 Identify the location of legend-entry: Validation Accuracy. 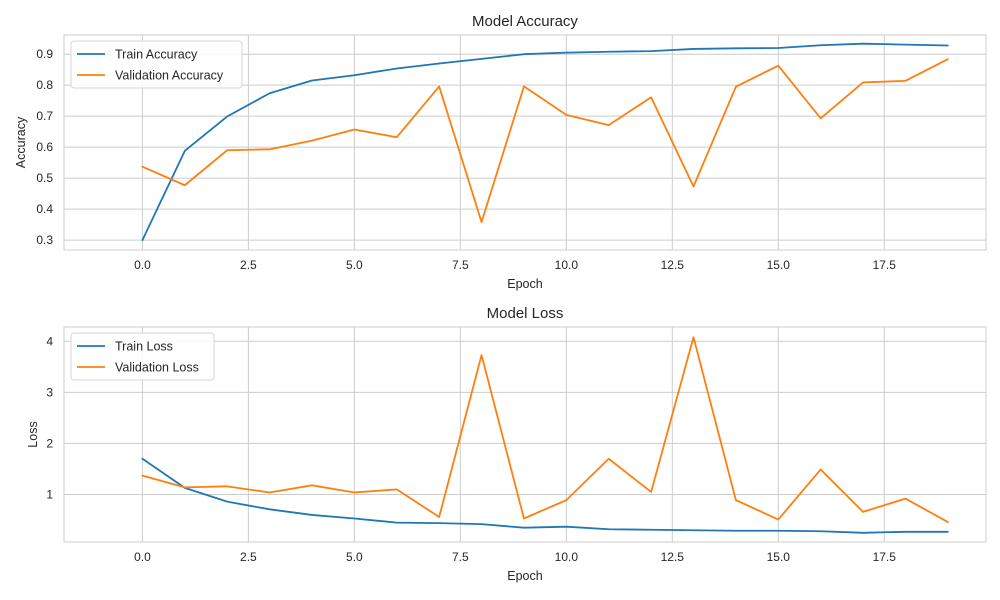
(169, 76).